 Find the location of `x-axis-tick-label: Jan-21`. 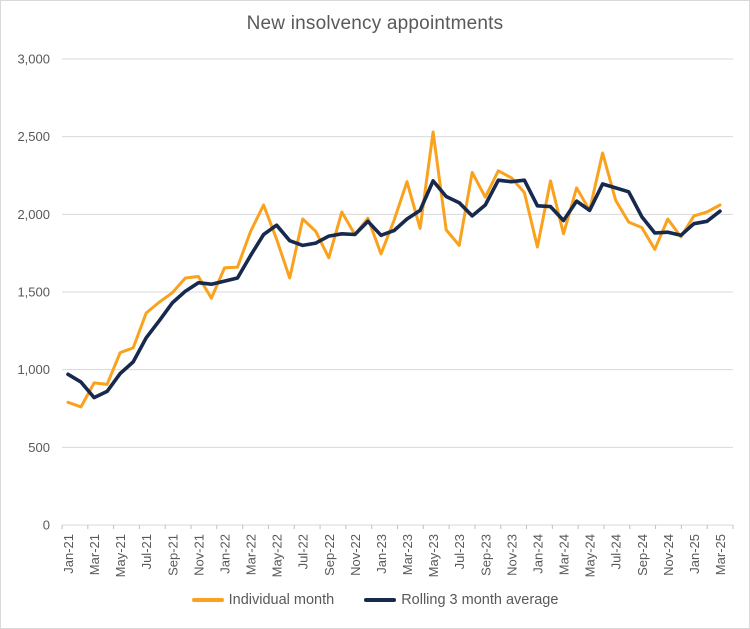

x-axis-tick-label: Jan-21 is located at coordinates (68, 554).